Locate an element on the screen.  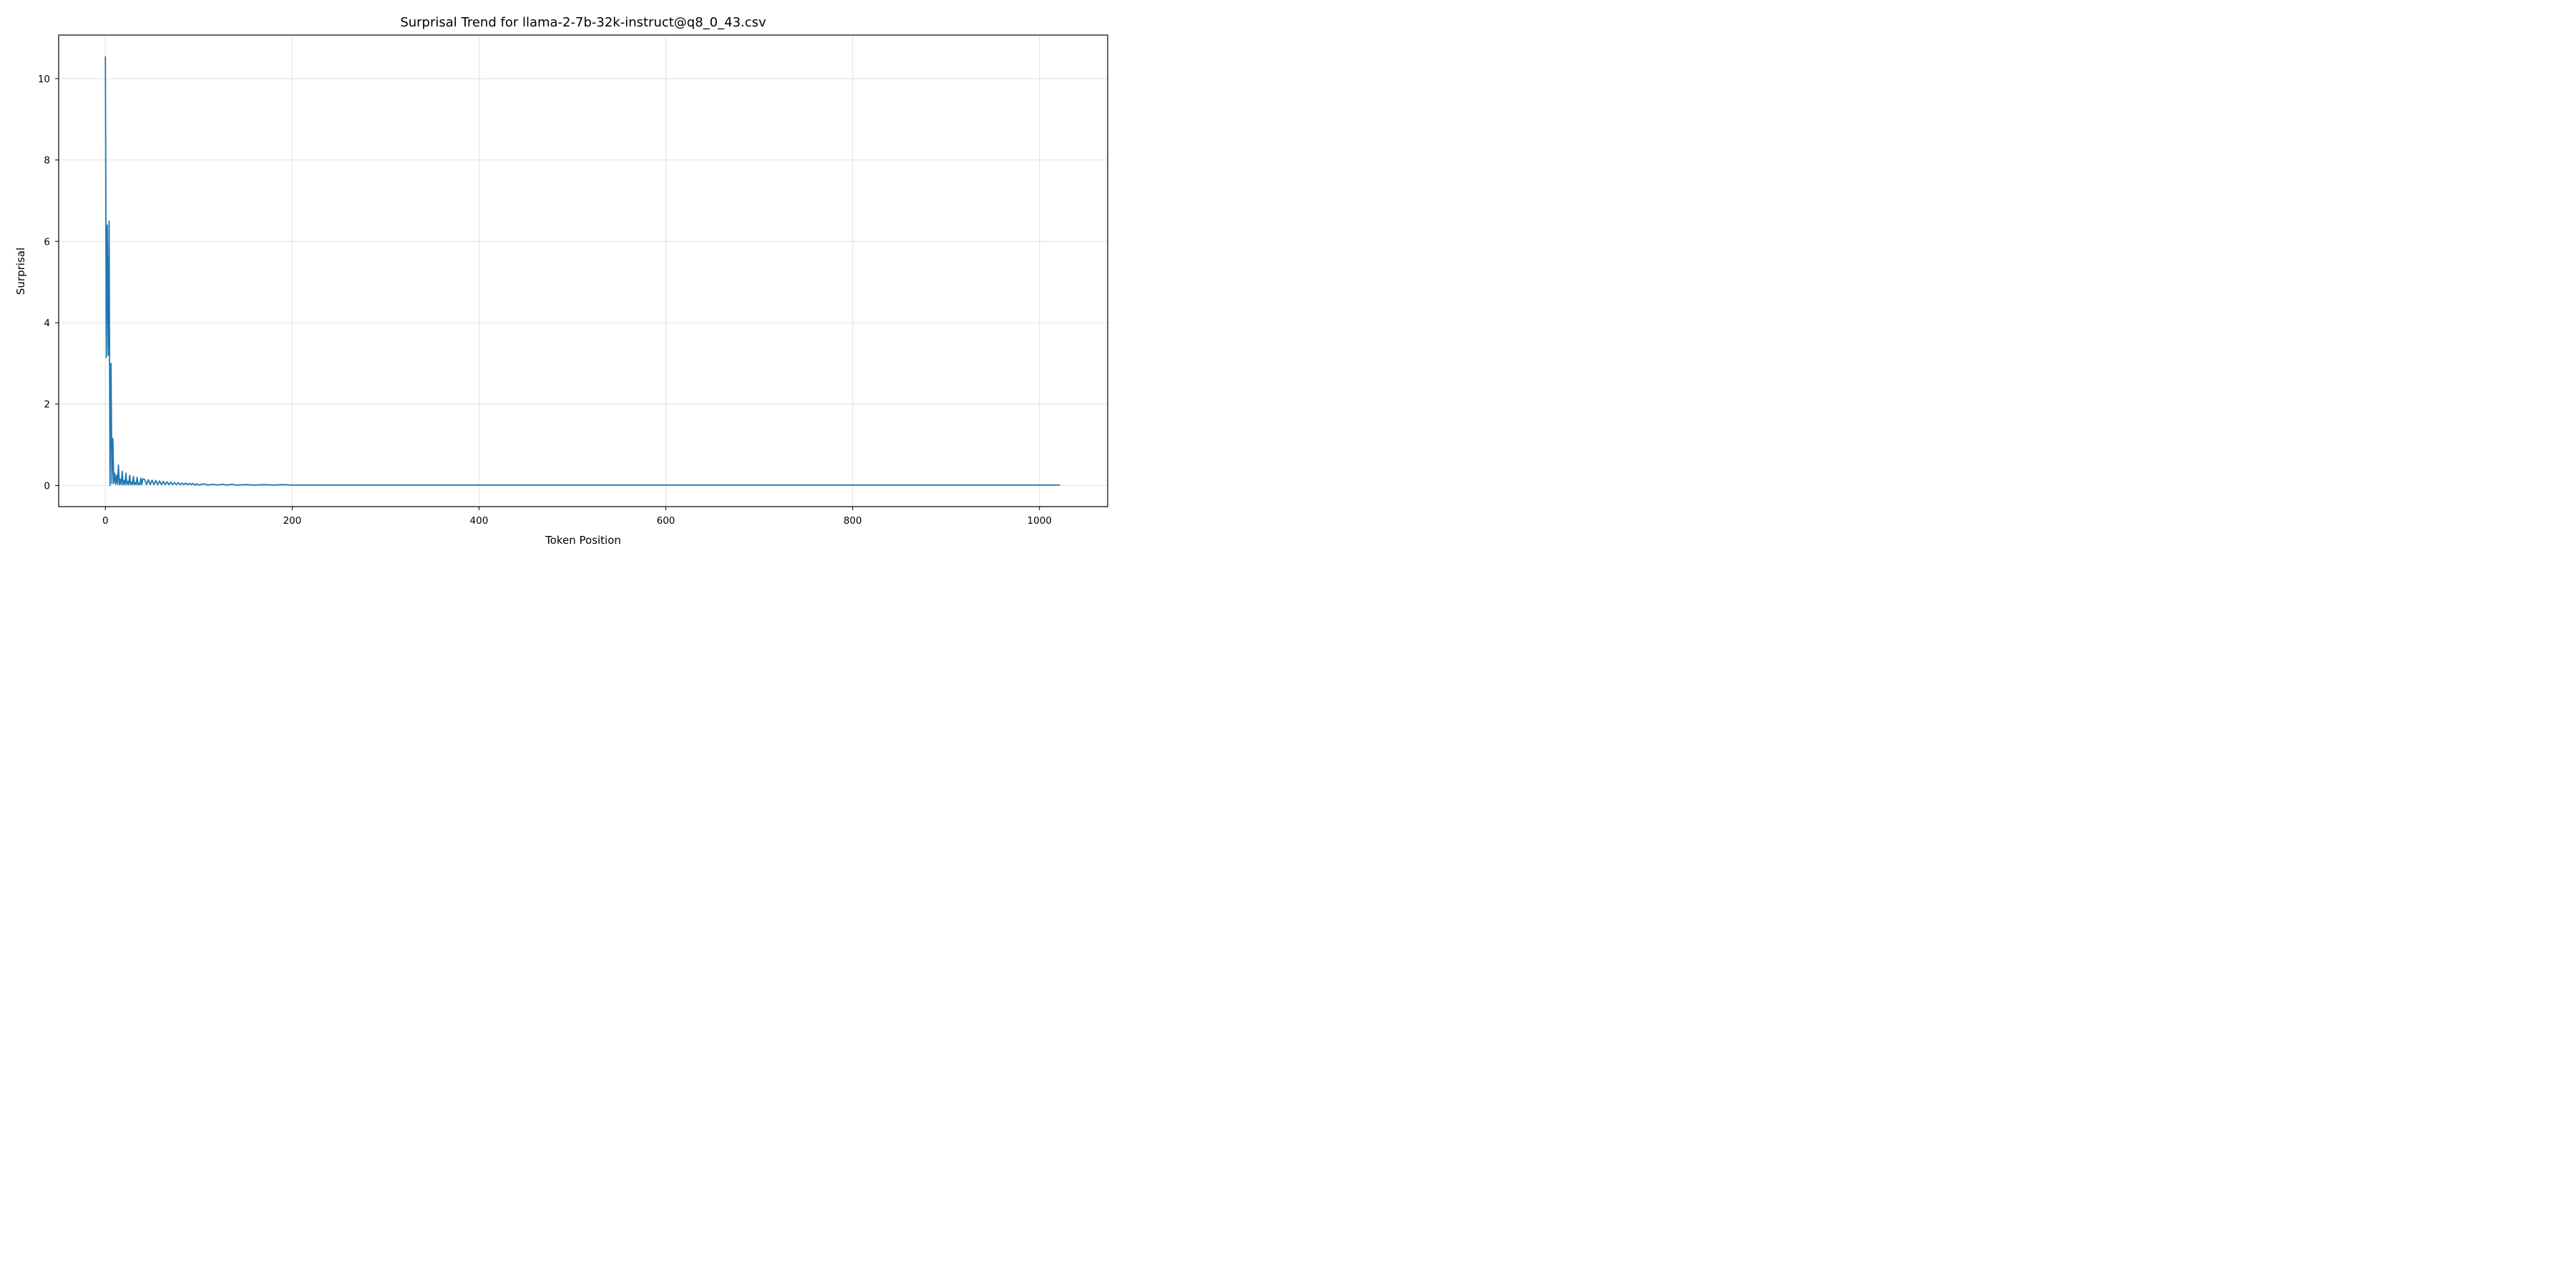
surprisal-series-line is located at coordinates (582, 271).